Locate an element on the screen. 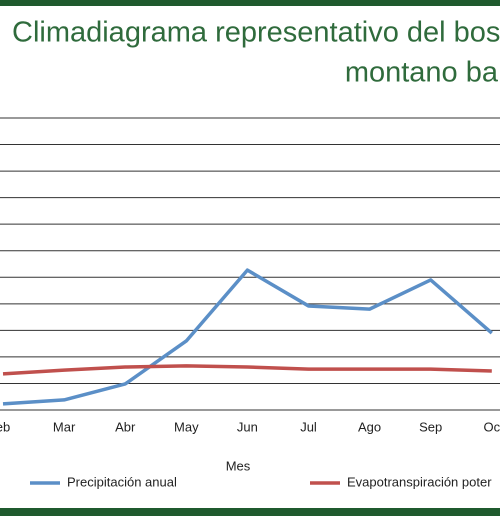  x-axis-title: Mes is located at coordinates (238, 465).